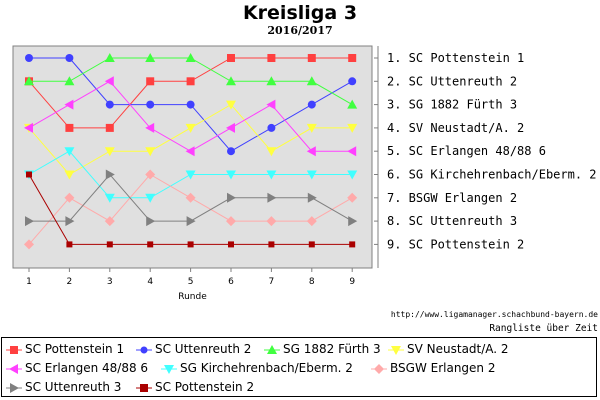 The height and width of the screenshot is (400, 600). Describe the element at coordinates (150, 282) in the screenshot. I see `x-tick-label: 4` at that location.